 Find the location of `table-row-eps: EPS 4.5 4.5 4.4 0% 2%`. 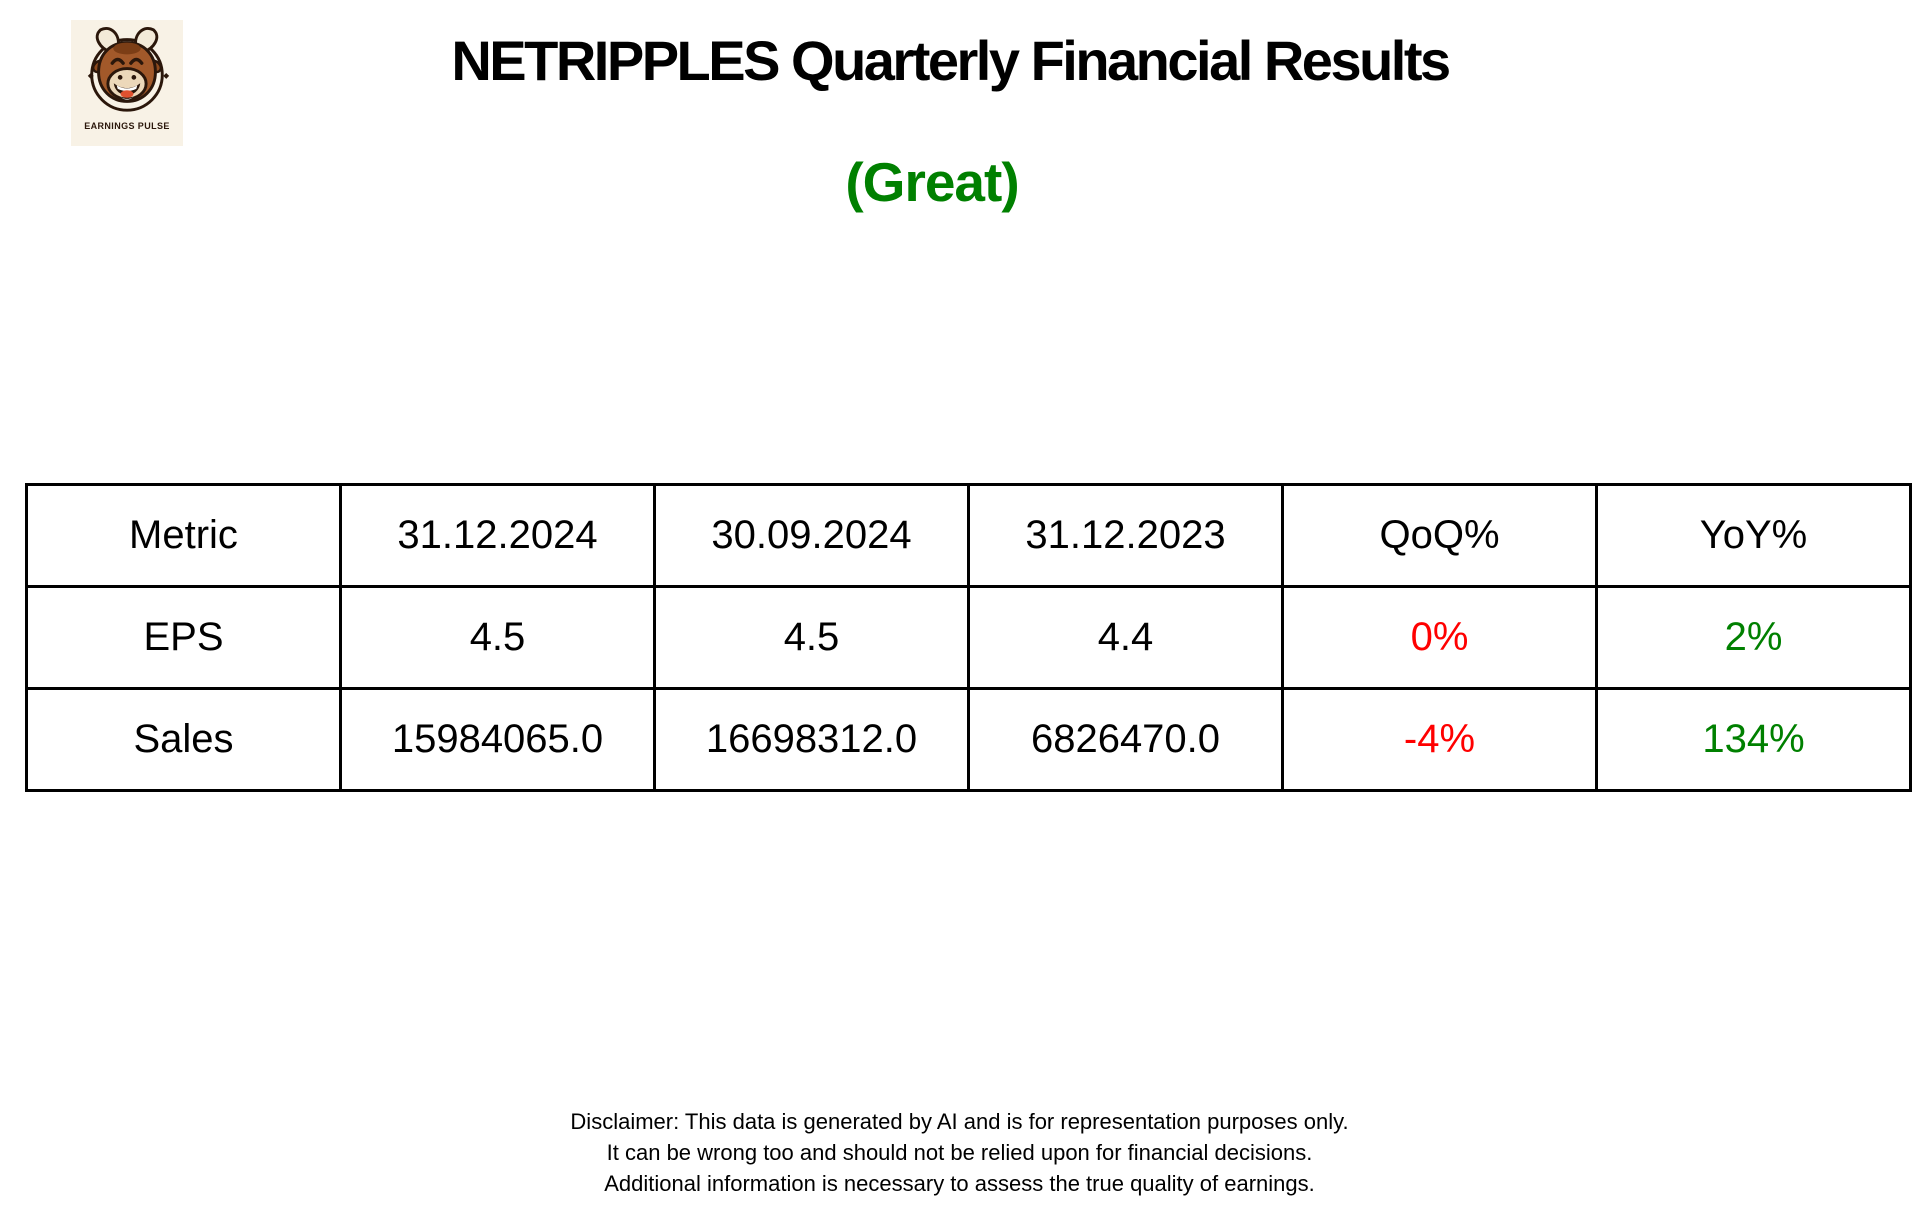

table-row-eps: EPS 4.5 4.5 4.4 0% 2% is located at coordinates (968, 637).